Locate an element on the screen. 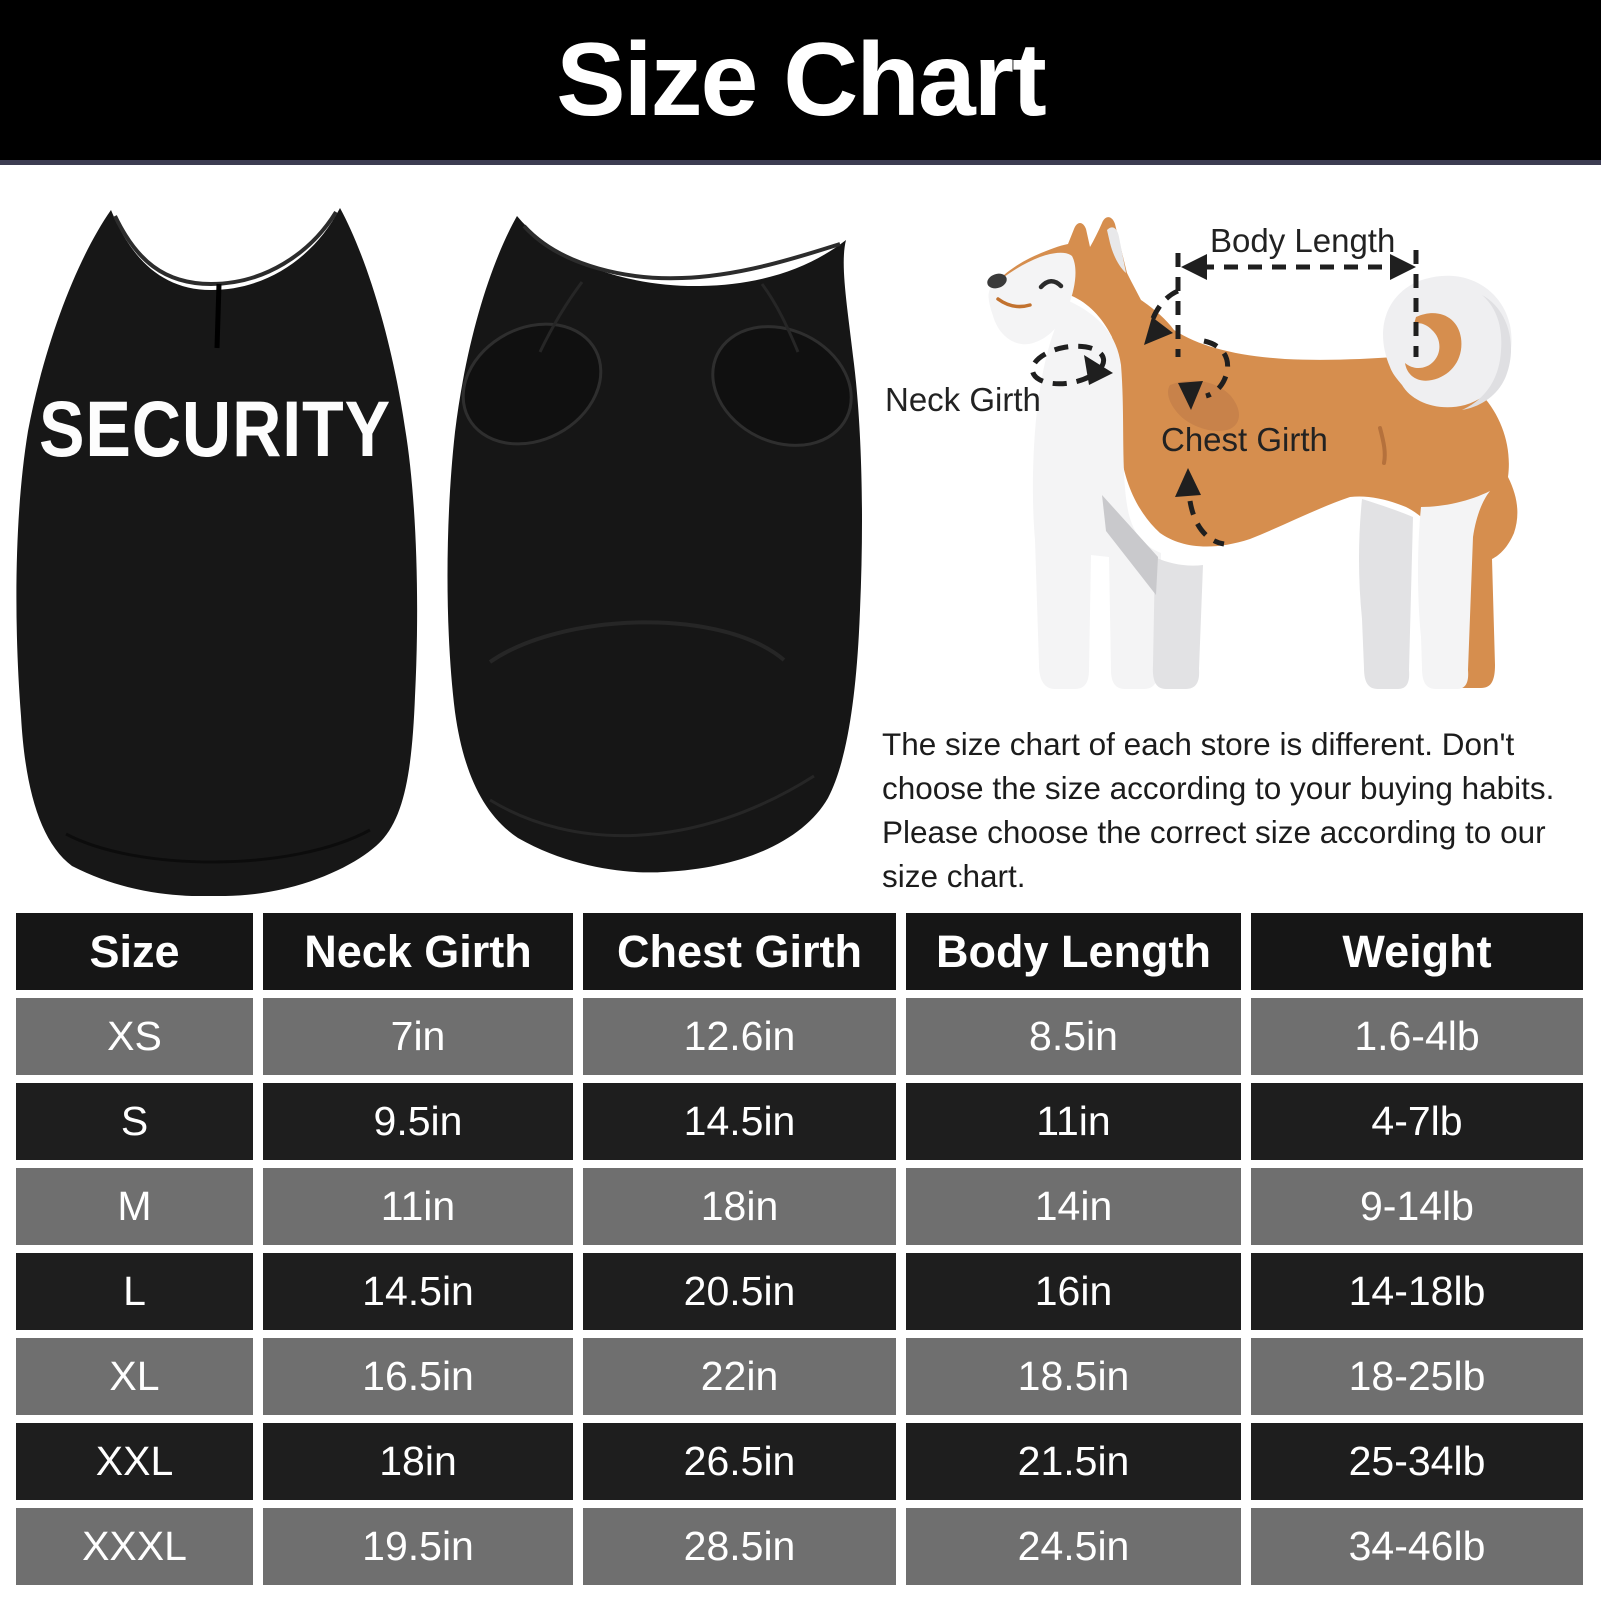  dog-tail-shadow is located at coordinates (1487, 352).